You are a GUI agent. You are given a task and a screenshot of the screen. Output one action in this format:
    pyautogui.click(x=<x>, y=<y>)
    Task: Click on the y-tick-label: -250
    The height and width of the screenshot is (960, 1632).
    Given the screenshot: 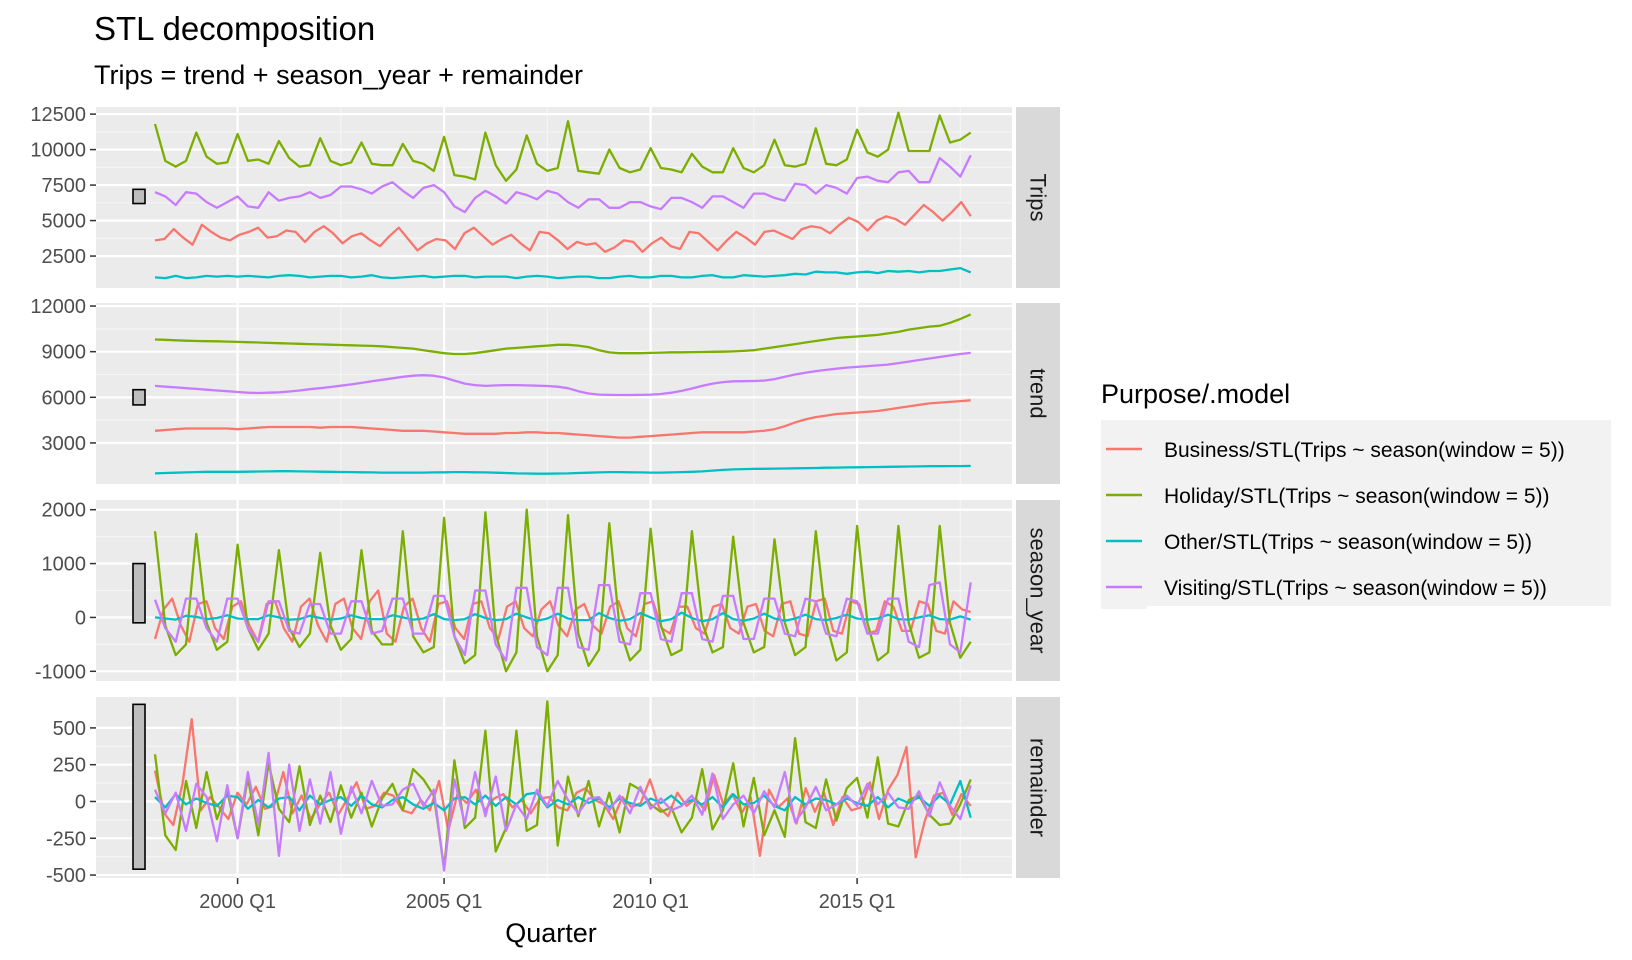 What is the action you would take?
    pyautogui.click(x=66, y=839)
    